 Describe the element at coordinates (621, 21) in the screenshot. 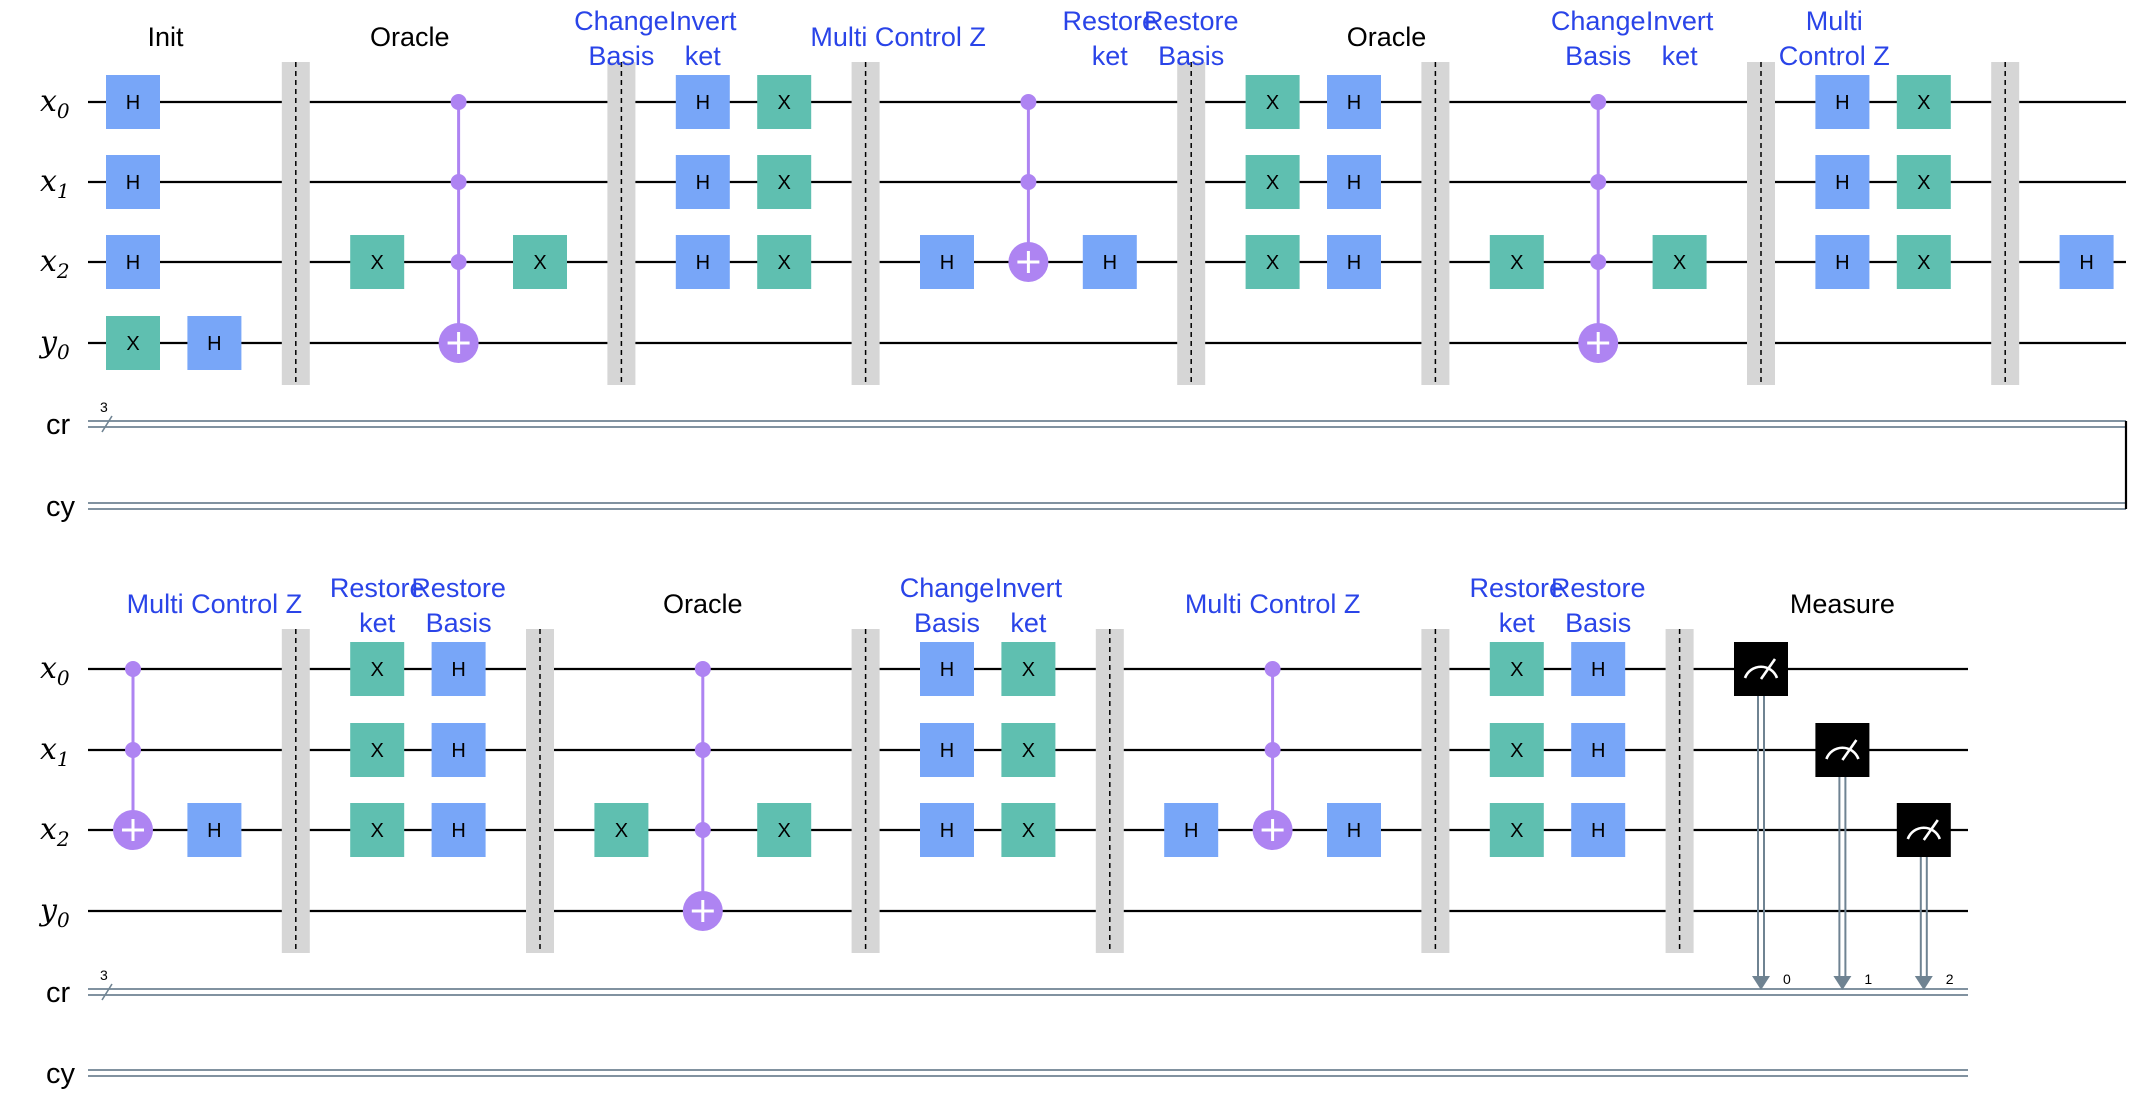

I see `section-label: Change` at that location.